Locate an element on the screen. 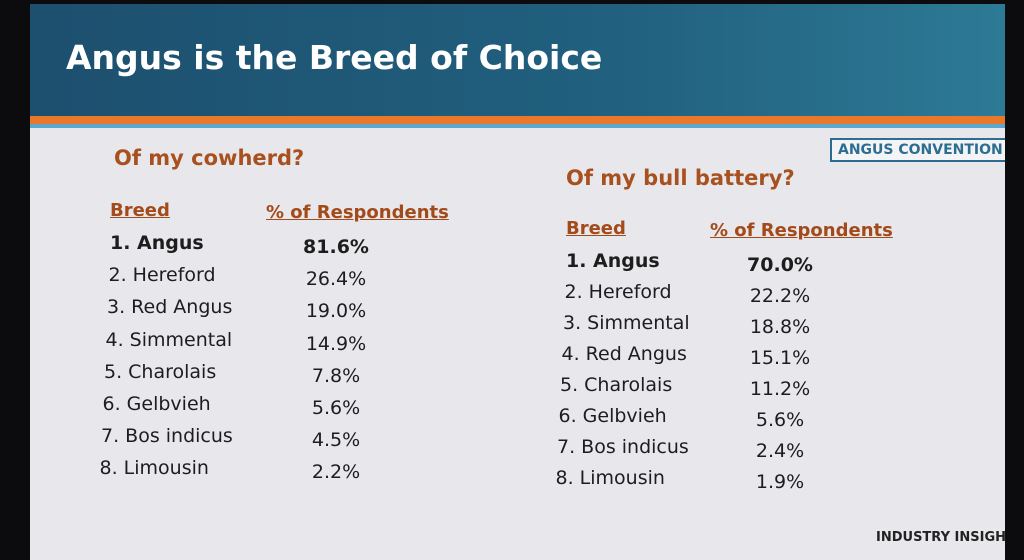  percent: 2.4% is located at coordinates (780, 451).